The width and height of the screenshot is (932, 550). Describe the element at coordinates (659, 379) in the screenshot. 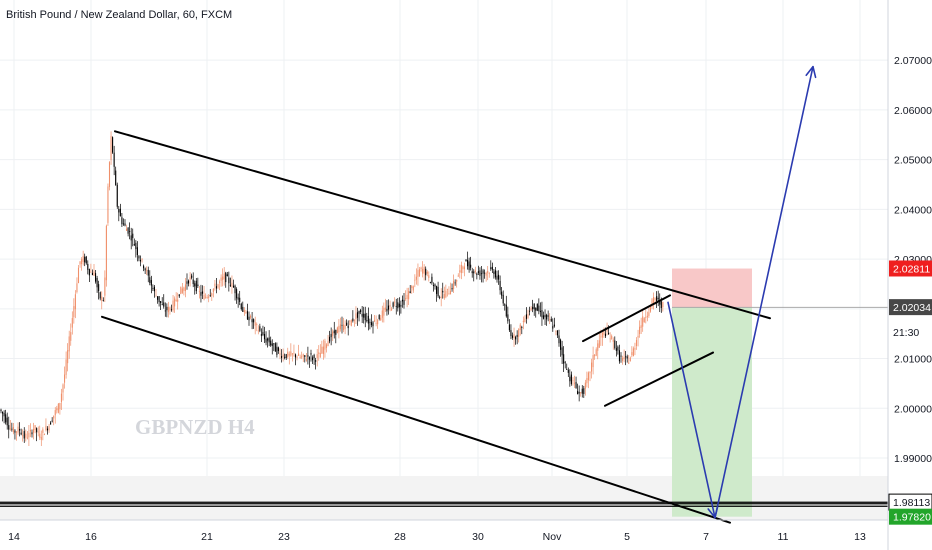

I see `rising-wedge-lower-line` at that location.